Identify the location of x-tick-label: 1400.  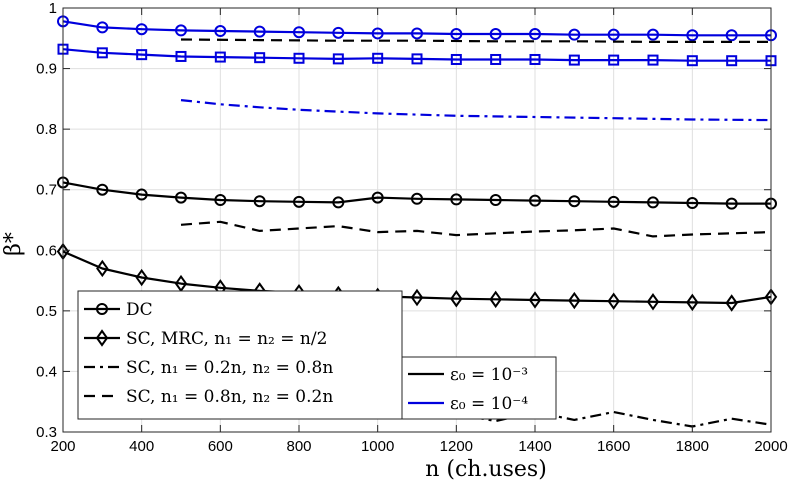
(534, 446).